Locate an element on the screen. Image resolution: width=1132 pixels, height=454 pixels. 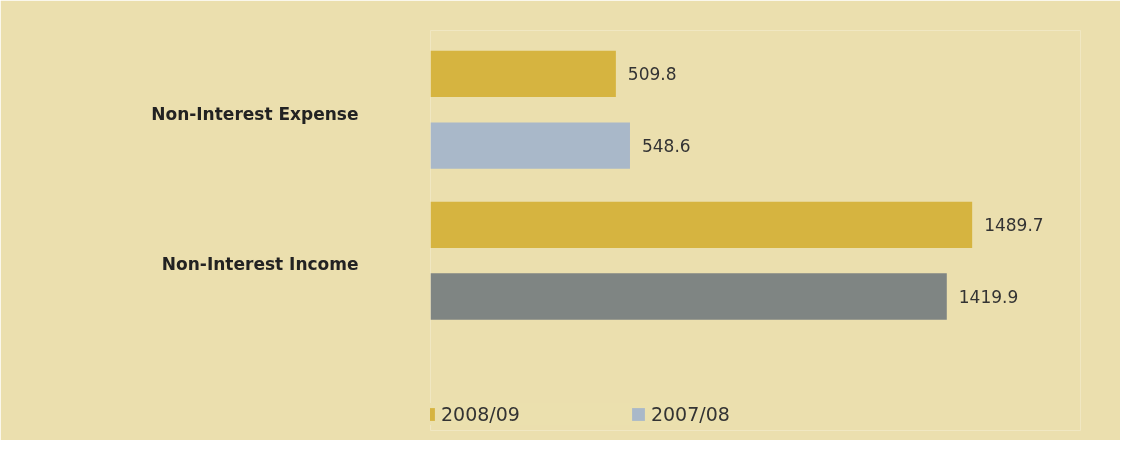
y-tick-label: Non-Interest Income is located at coordinates (260, 264).